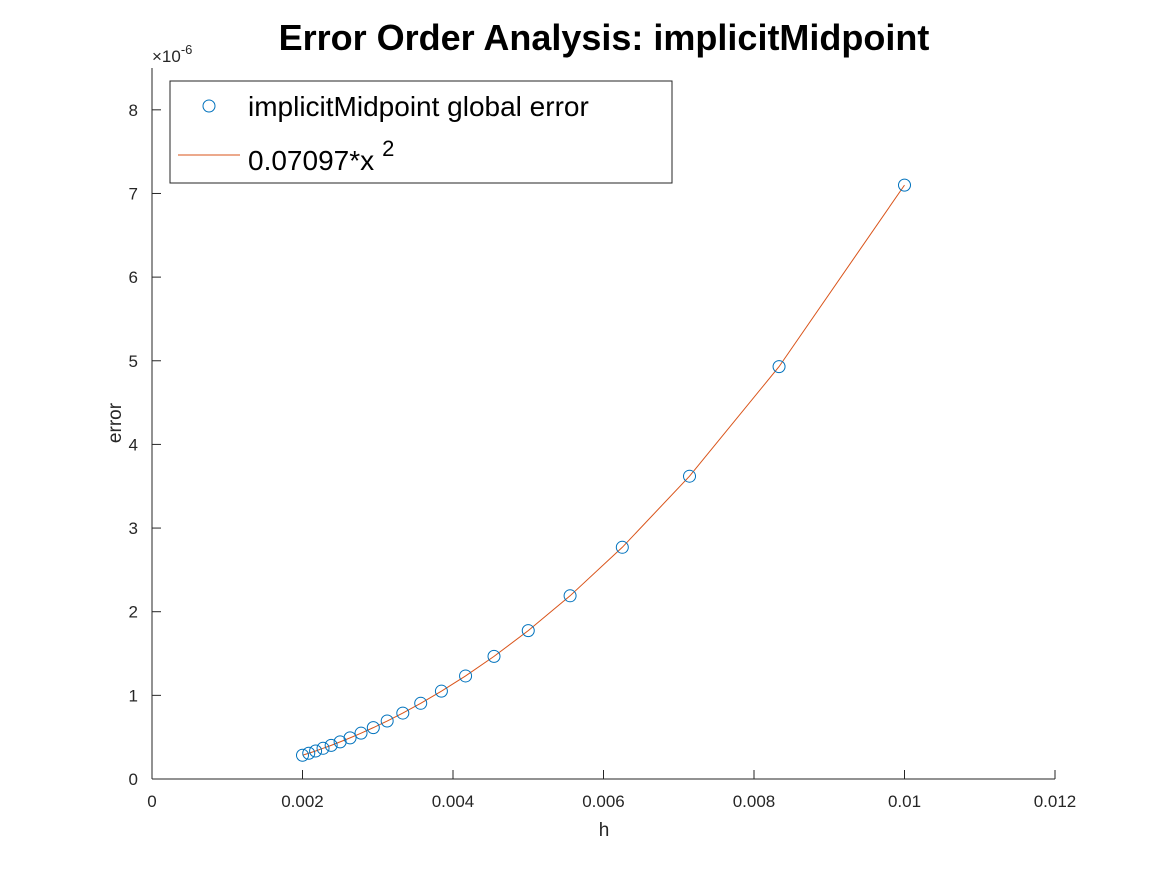 This screenshot has height=880, width=1167. What do you see at coordinates (754, 801) in the screenshot?
I see `x-tick-label: 0.008` at bounding box center [754, 801].